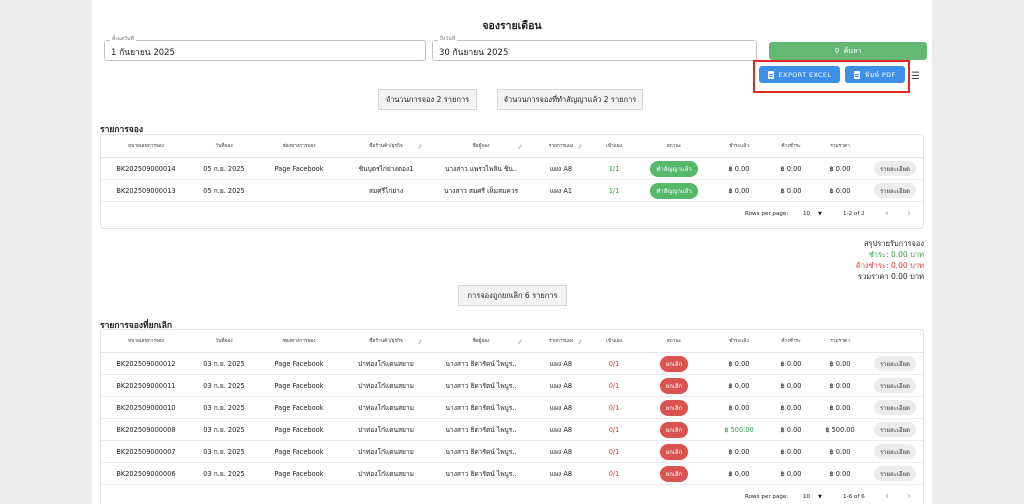 Image resolution: width=1024 pixels, height=504 pixels. What do you see at coordinates (481, 341) in the screenshot?
I see `column-header: ชื่อผู้จอง` at bounding box center [481, 341].